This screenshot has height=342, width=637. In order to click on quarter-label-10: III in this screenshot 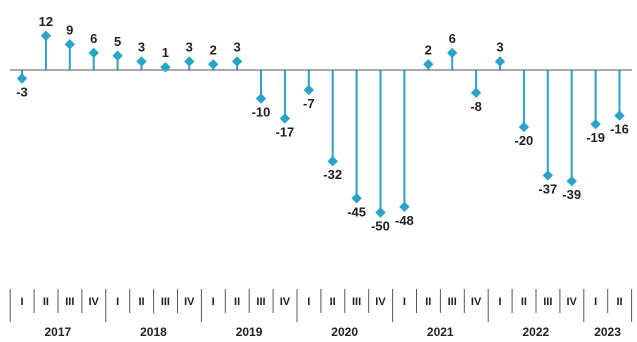, I will do `click(260, 302)`.